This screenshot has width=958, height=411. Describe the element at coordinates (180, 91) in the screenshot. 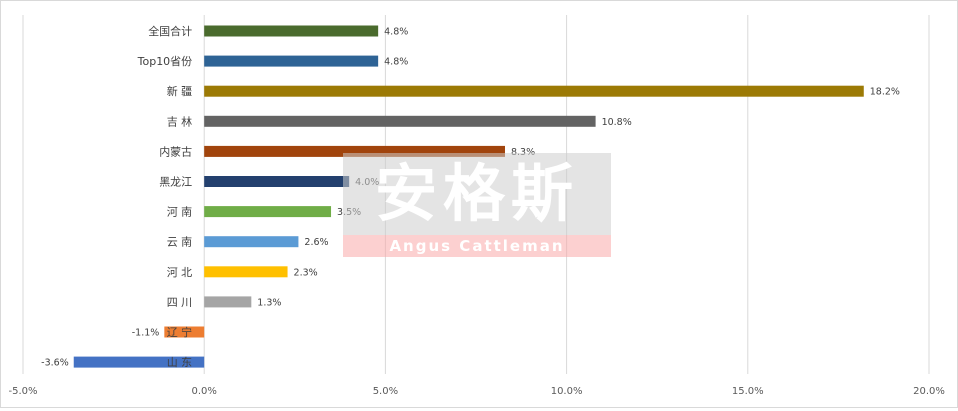

I see `category-label: 新 疆` at that location.